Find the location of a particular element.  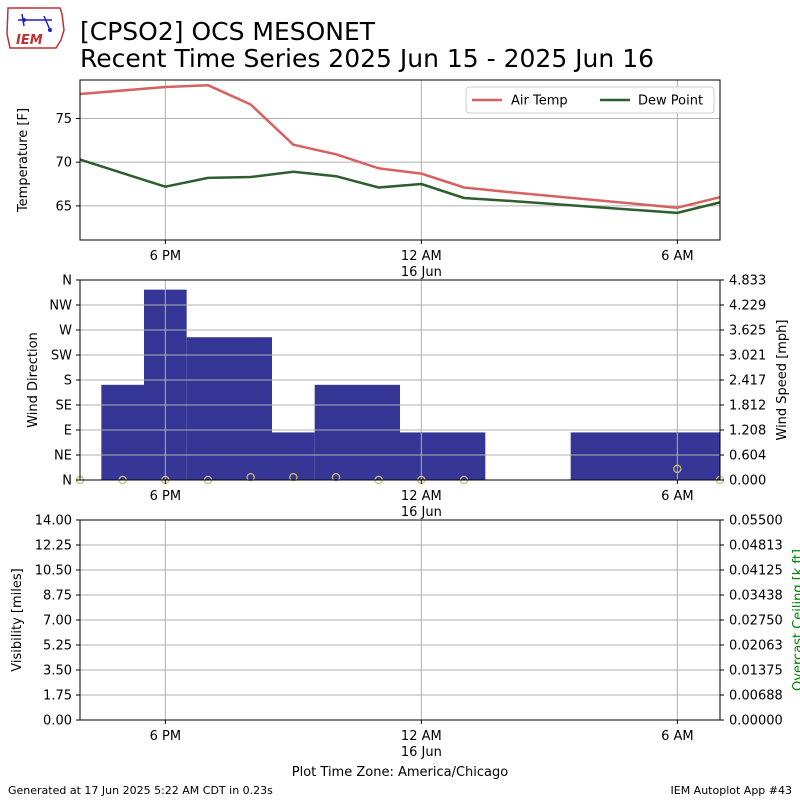

legend-dew-point-label: Dew Point is located at coordinates (670, 101).